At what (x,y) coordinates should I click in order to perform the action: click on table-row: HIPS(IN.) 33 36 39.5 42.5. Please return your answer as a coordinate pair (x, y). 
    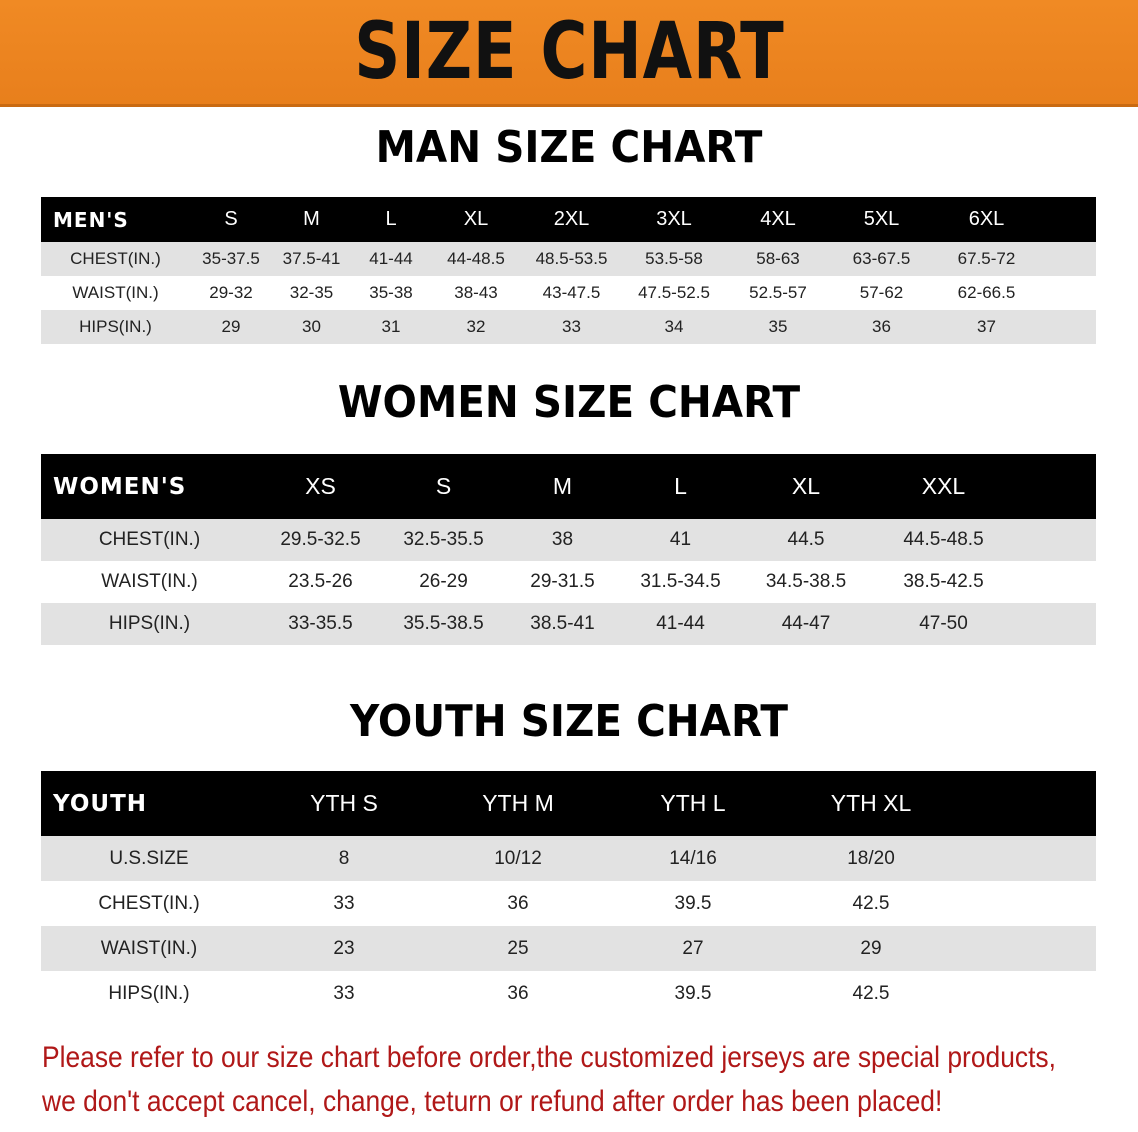
    Looking at the image, I should click on (568, 993).